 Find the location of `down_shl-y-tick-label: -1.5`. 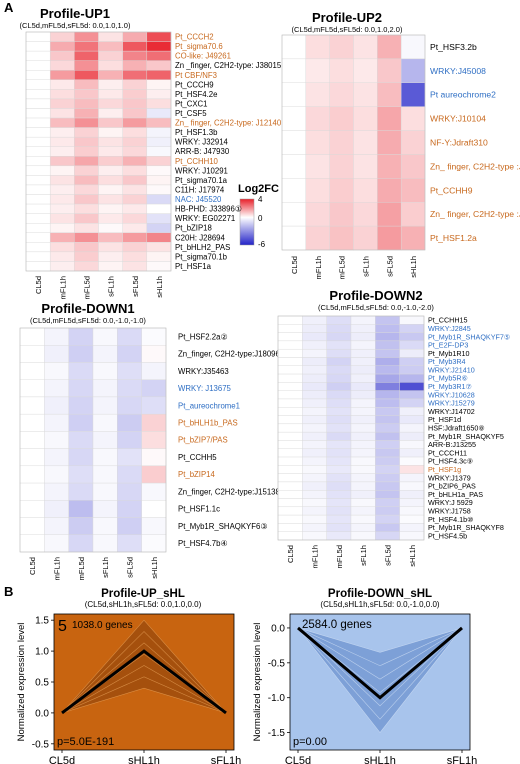

down_shl-y-tick-label: -1.5 is located at coordinates (277, 733).